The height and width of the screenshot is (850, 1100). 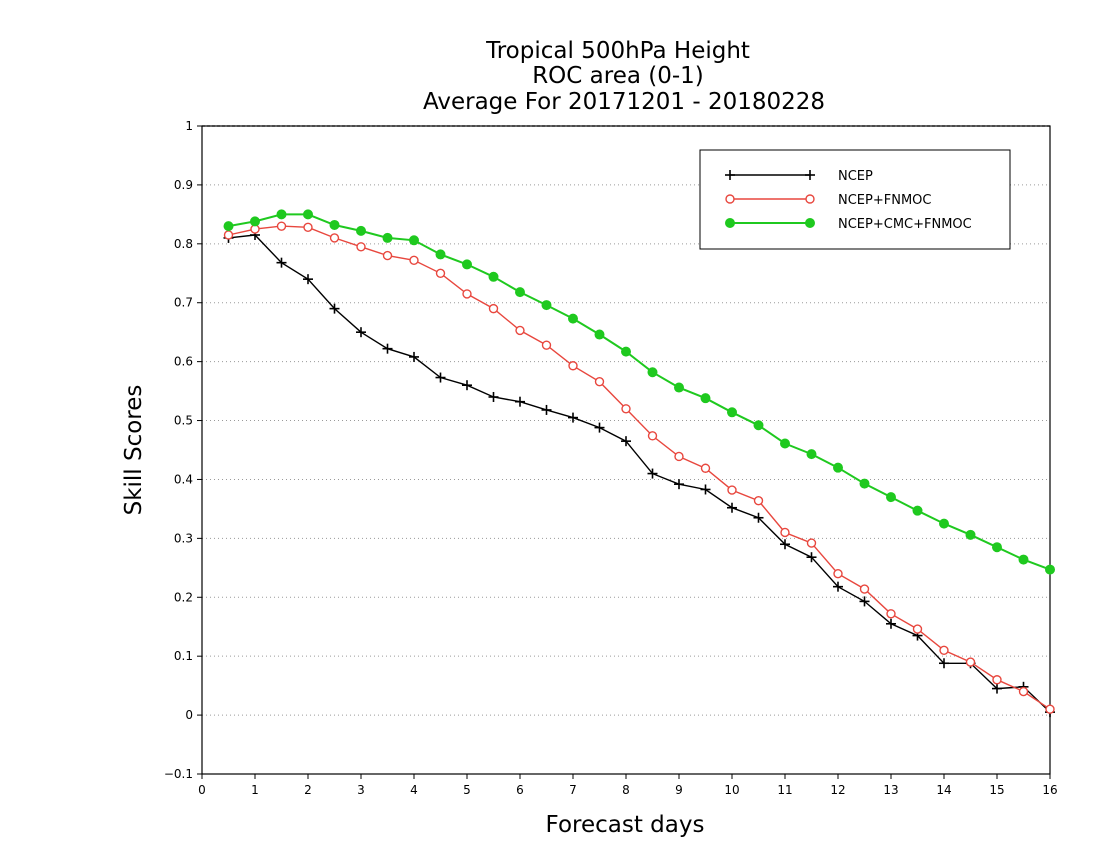 What do you see at coordinates (784, 790) in the screenshot?
I see `x-tick-label: 11` at bounding box center [784, 790].